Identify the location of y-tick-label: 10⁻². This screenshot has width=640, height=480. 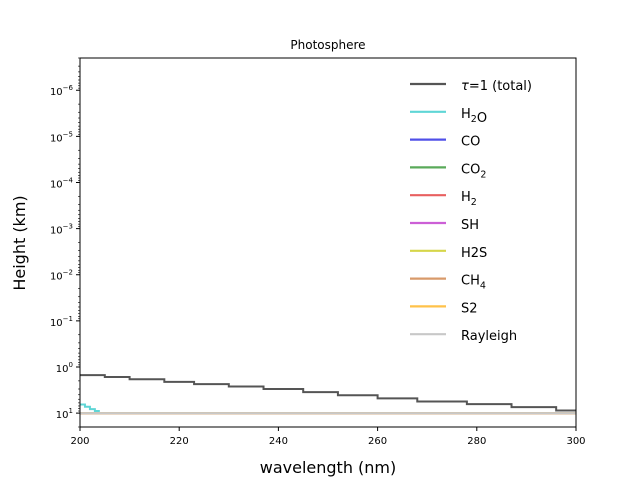
(61, 276).